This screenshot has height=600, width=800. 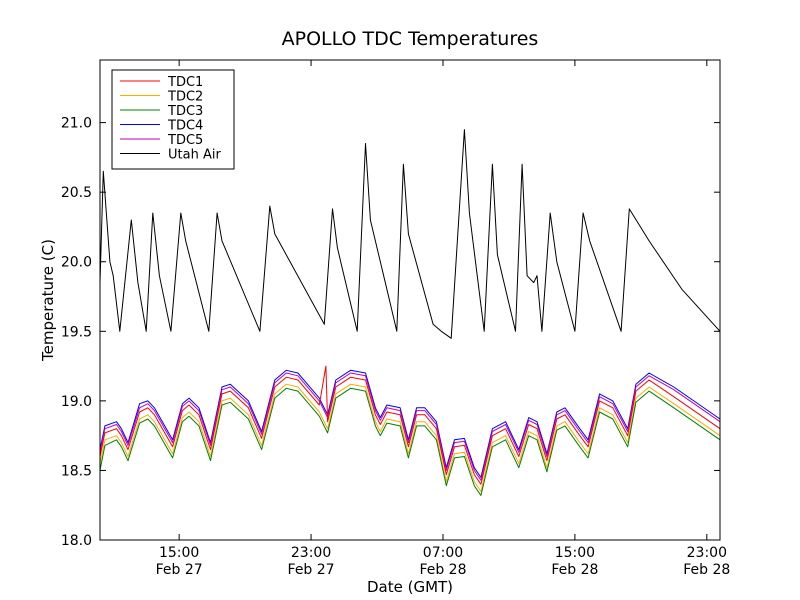 I want to click on series-line-tdc3, so click(x=410, y=441).